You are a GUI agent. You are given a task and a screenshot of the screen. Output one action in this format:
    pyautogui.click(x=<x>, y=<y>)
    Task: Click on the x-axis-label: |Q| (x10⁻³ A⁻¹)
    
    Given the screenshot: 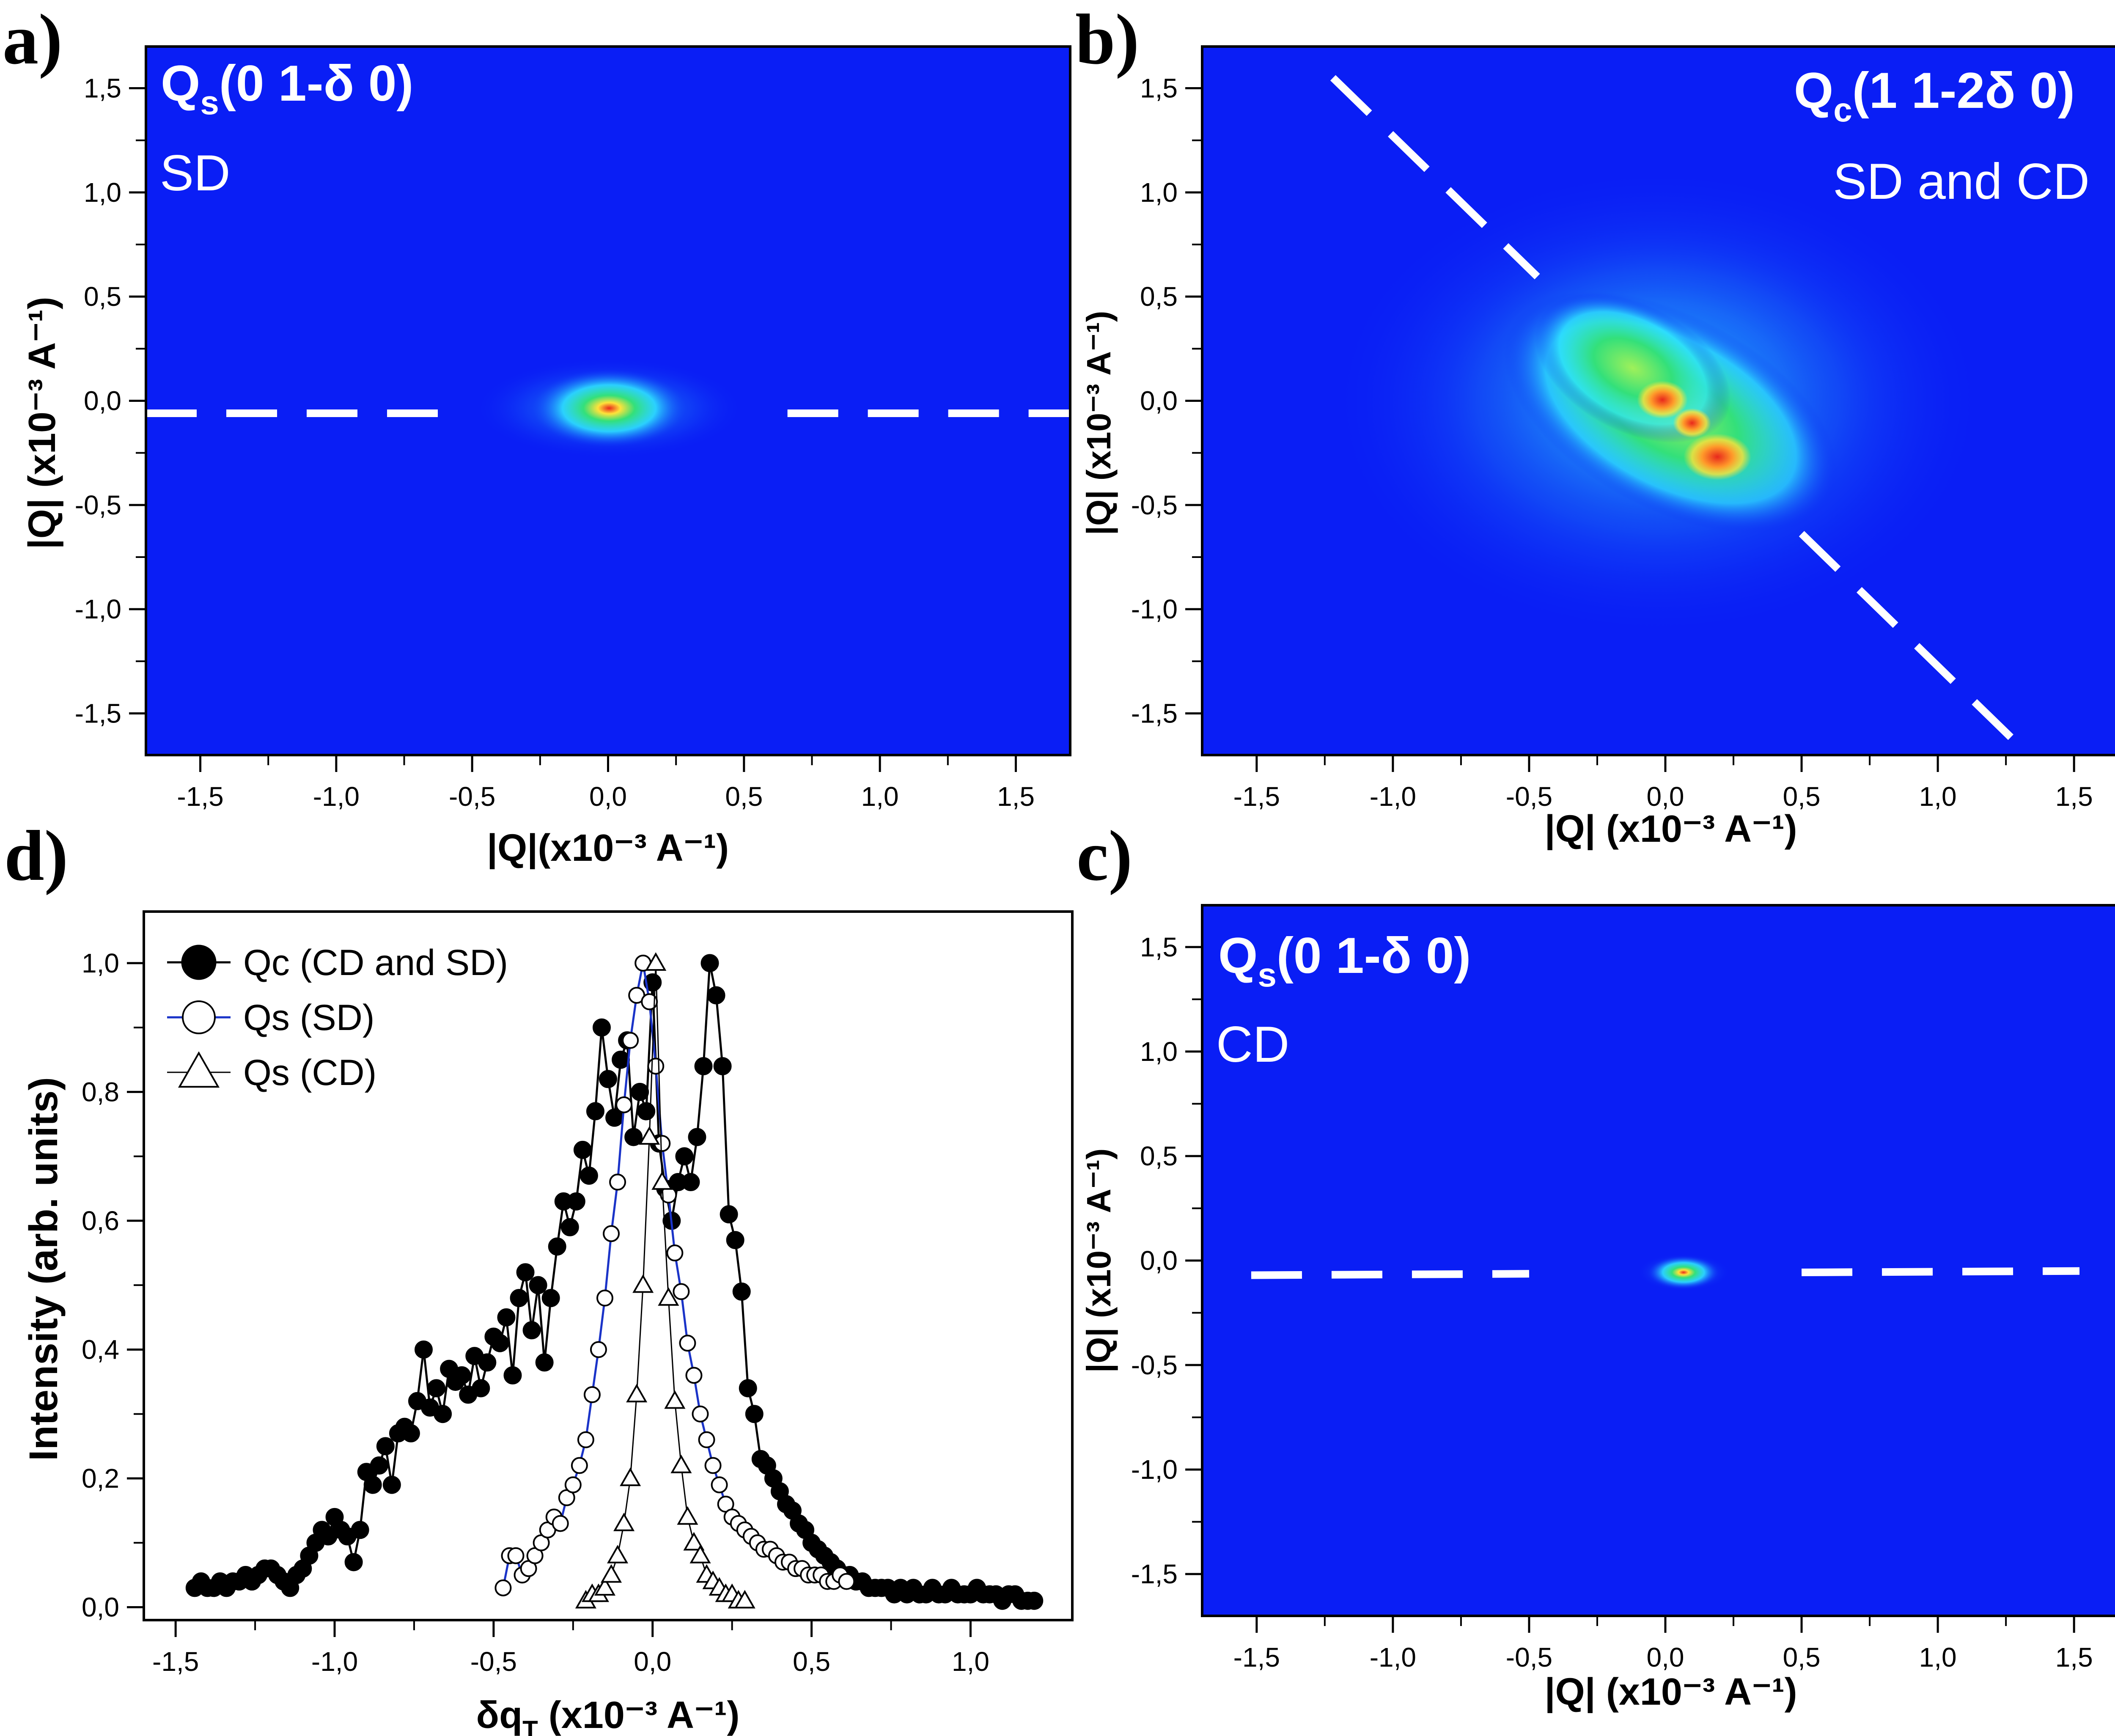 What is the action you would take?
    pyautogui.click(x=1670, y=1692)
    